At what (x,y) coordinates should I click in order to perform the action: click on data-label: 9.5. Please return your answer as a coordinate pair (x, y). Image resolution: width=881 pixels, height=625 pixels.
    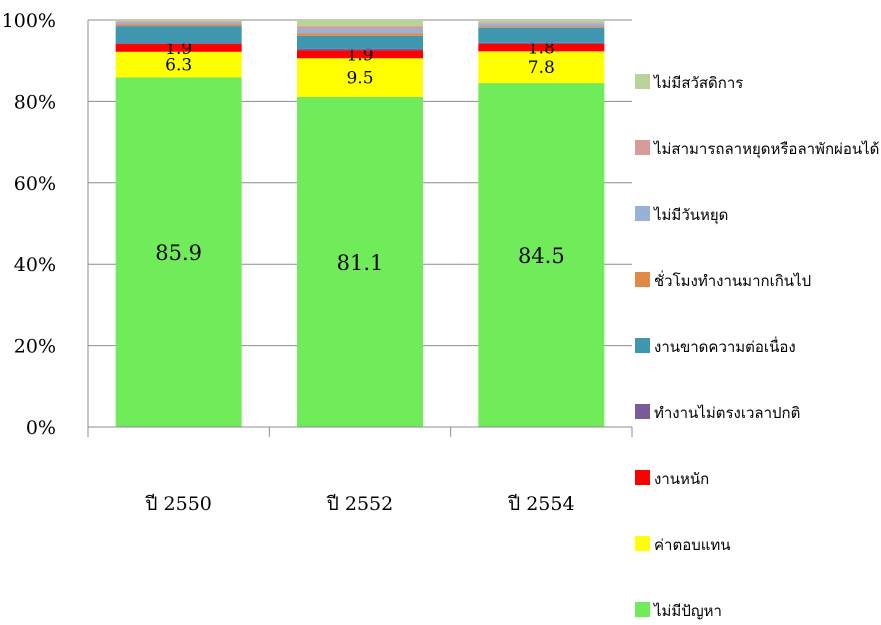
    Looking at the image, I should click on (359, 79).